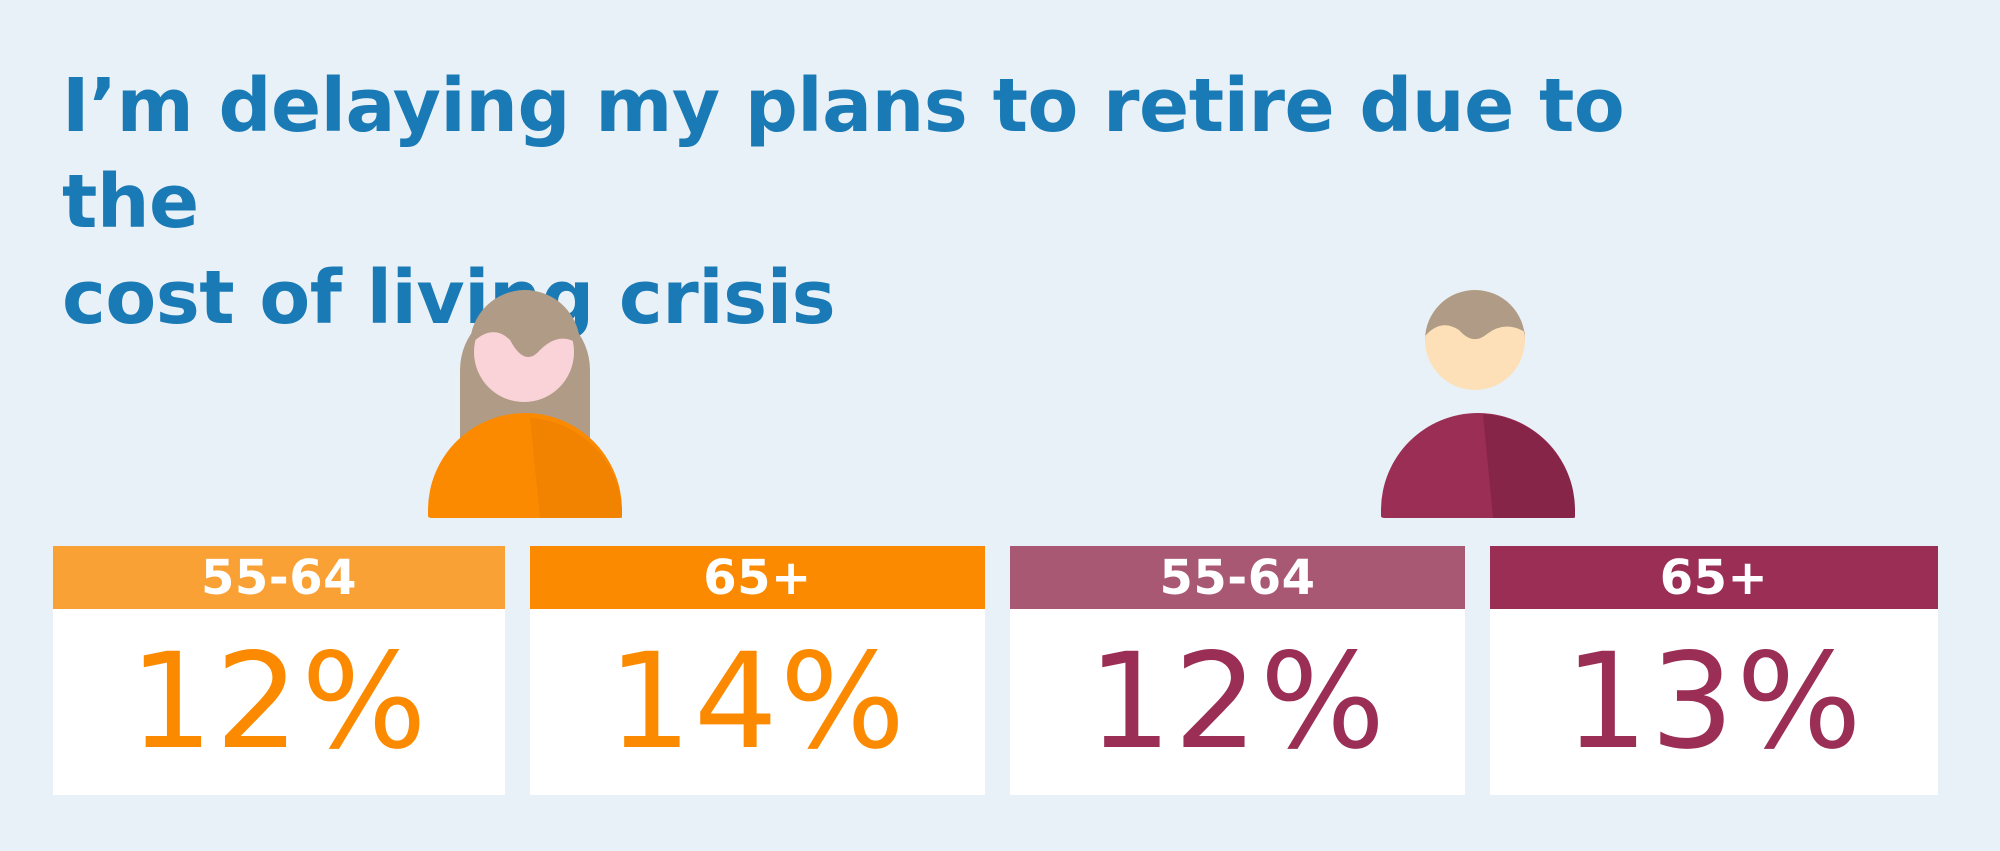 The image size is (2000, 851). What do you see at coordinates (757, 702) in the screenshot?
I see `percentage-value: 14%` at bounding box center [757, 702].